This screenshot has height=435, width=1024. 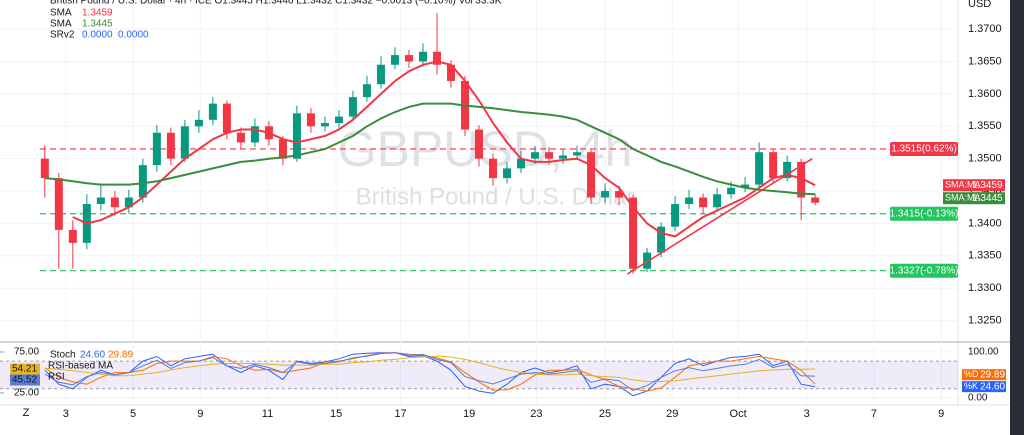 I want to click on y-tick-label: 1.3300, so click(x=985, y=288).